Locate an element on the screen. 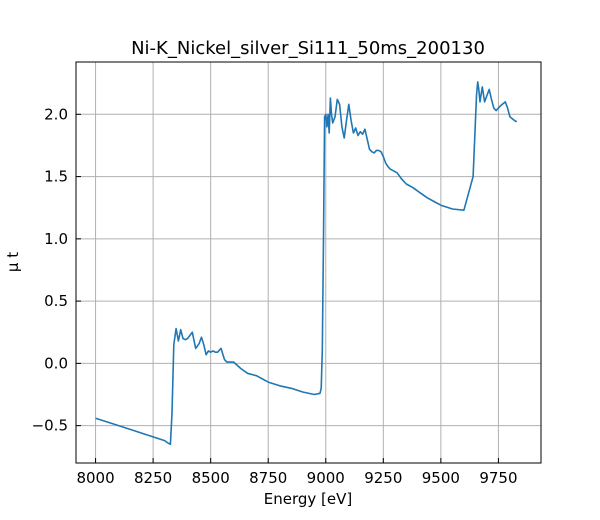 This screenshot has height=520, width=600. y-tick-label: −0.5 is located at coordinates (50, 426).